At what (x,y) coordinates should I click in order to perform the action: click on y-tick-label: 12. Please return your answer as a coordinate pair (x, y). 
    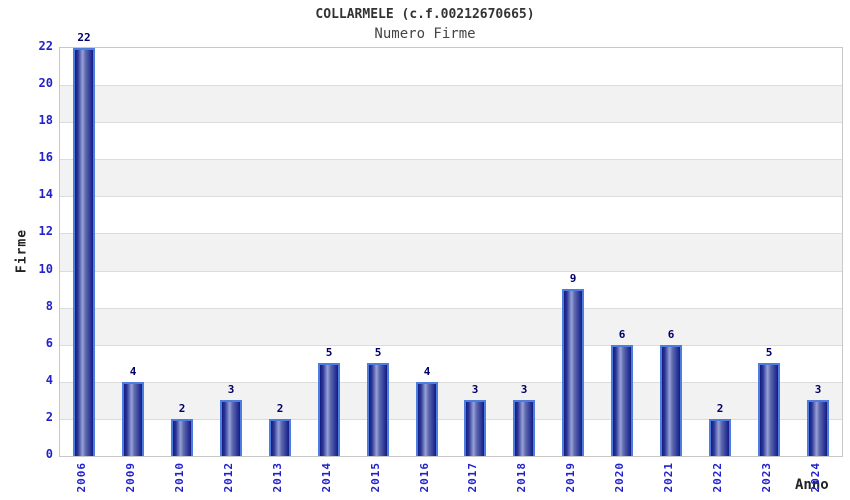
    Looking at the image, I should click on (45, 231).